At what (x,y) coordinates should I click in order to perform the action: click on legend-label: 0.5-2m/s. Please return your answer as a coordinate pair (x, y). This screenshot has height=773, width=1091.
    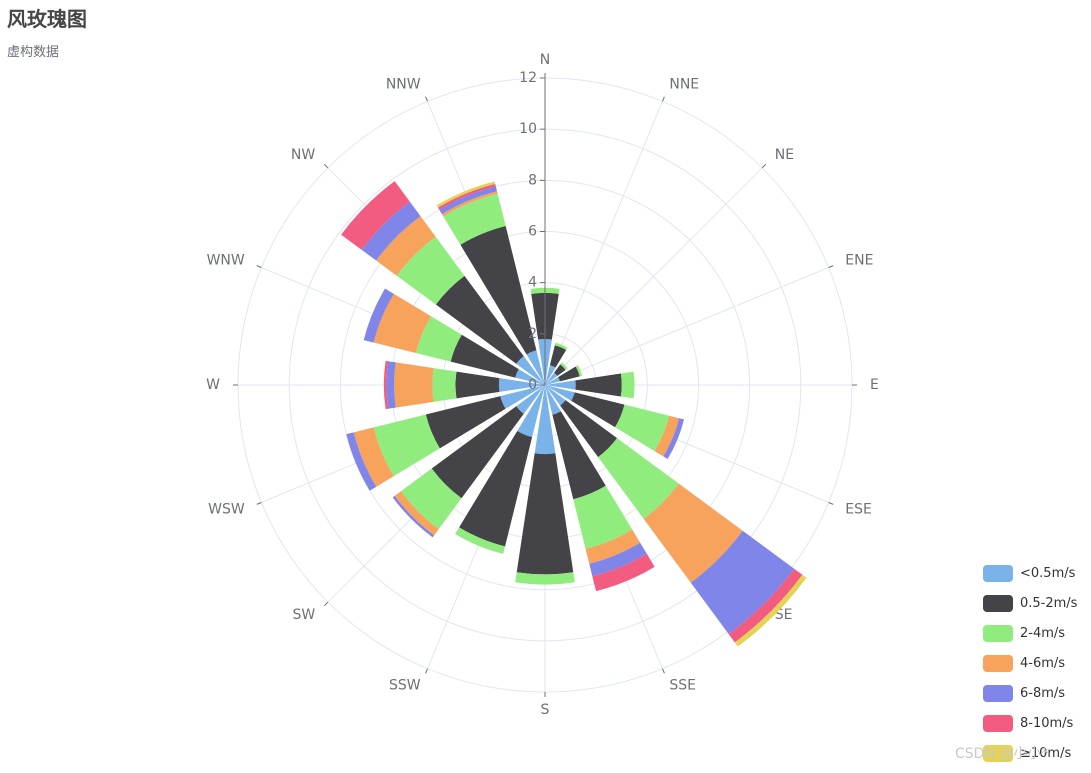
    Looking at the image, I should click on (1049, 603).